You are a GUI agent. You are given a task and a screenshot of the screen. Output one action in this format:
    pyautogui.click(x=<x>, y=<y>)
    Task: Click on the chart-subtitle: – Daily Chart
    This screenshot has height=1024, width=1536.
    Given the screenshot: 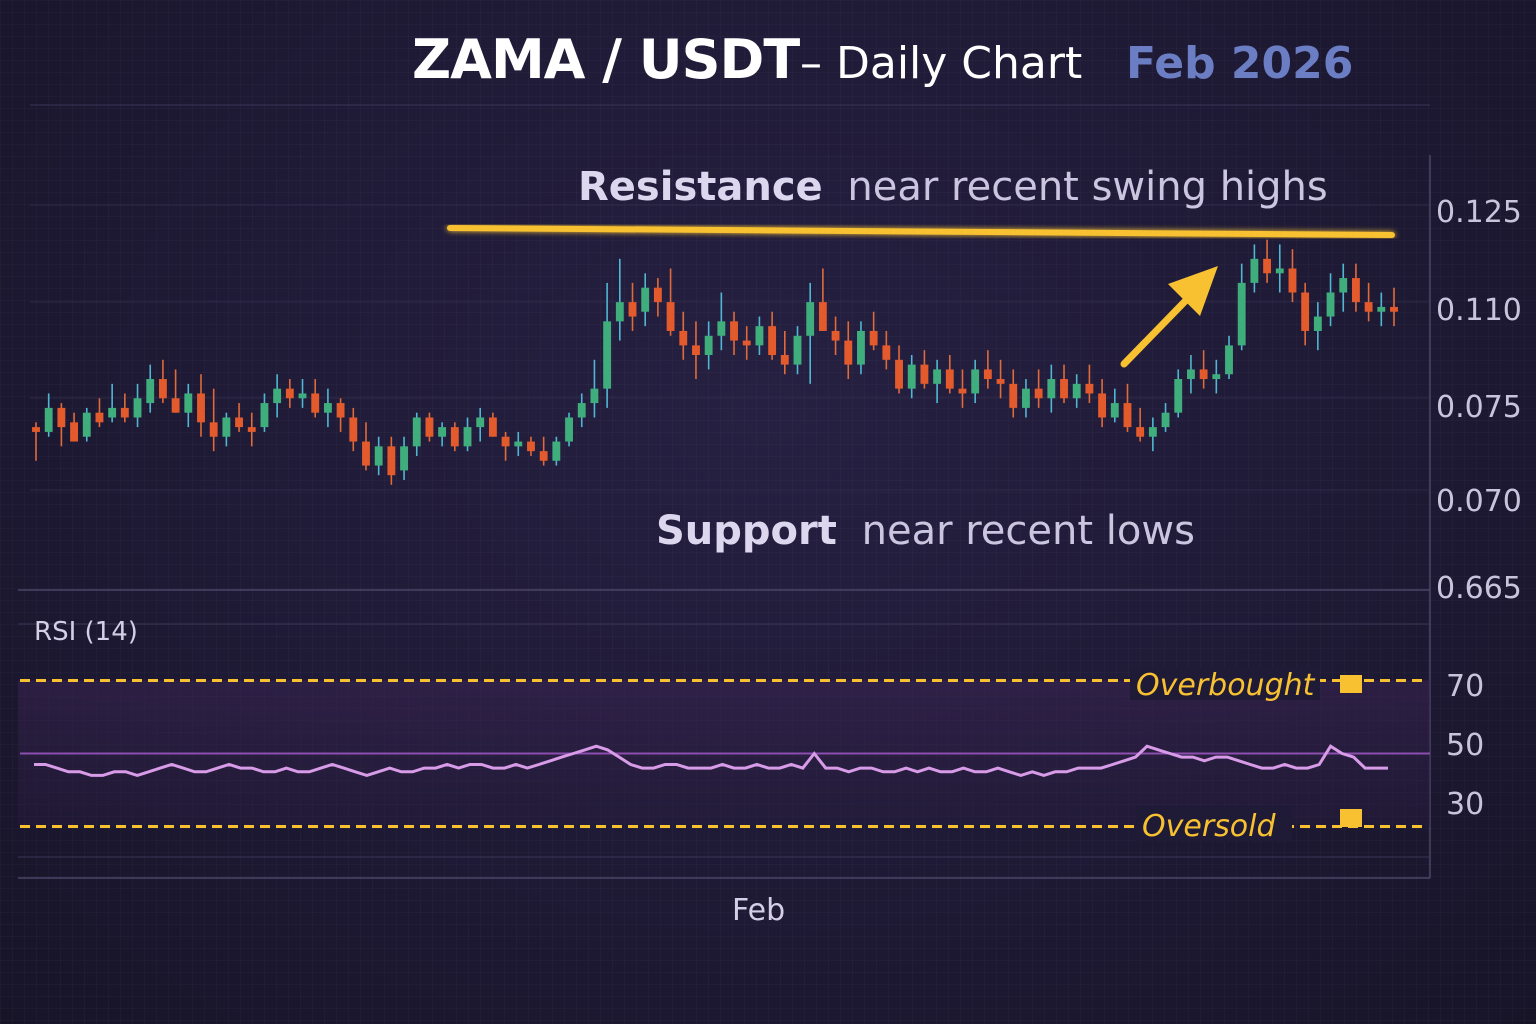 What is the action you would take?
    pyautogui.click(x=941, y=63)
    